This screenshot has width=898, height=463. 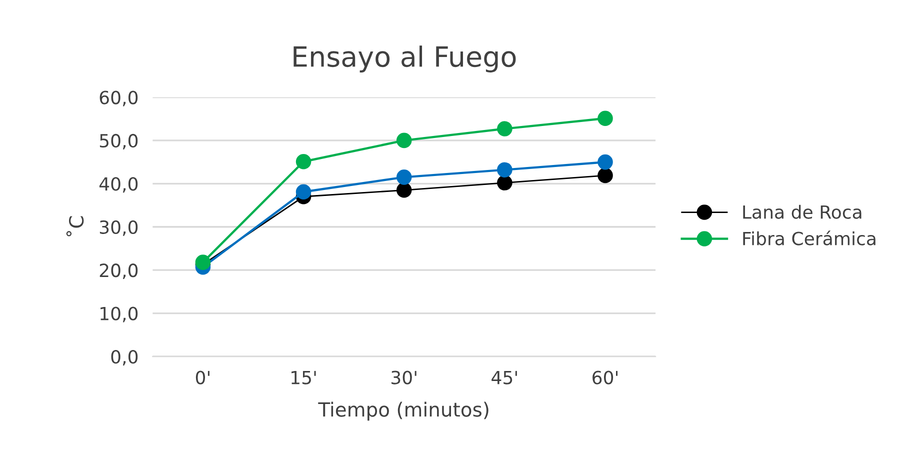 I want to click on x-axis-title: Tiempo (minutos), so click(x=403, y=411).